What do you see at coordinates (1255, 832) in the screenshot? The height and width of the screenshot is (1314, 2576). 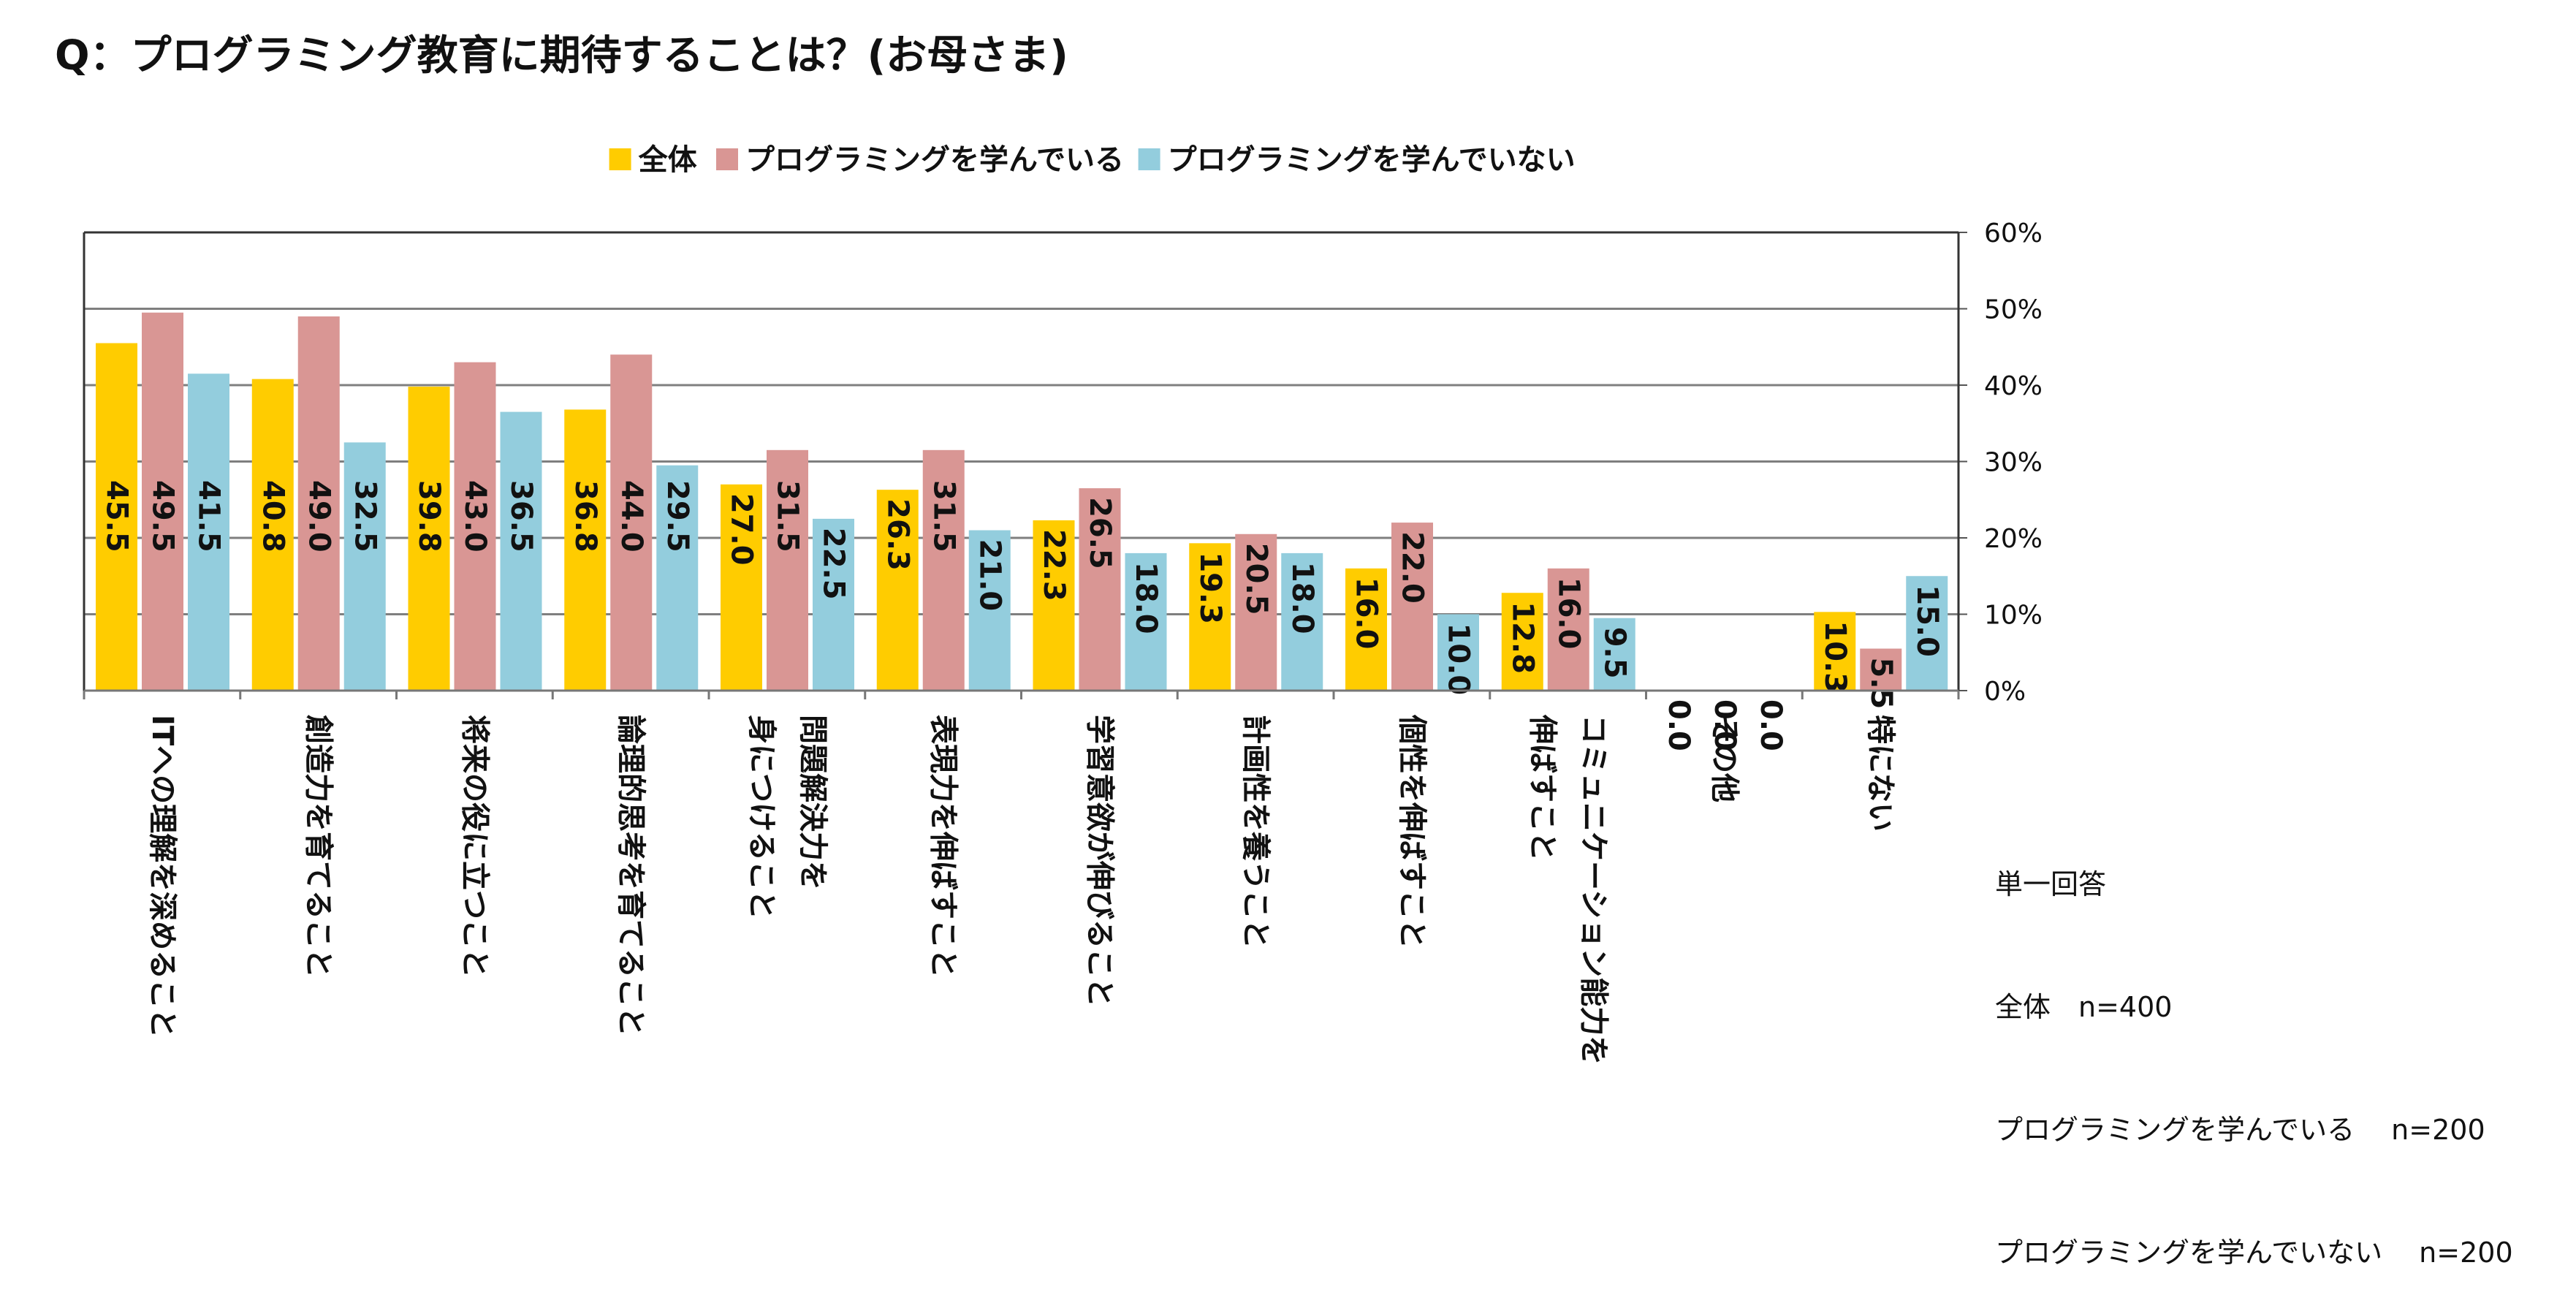 I see `category-label: 計画性を養うこと` at bounding box center [1255, 832].